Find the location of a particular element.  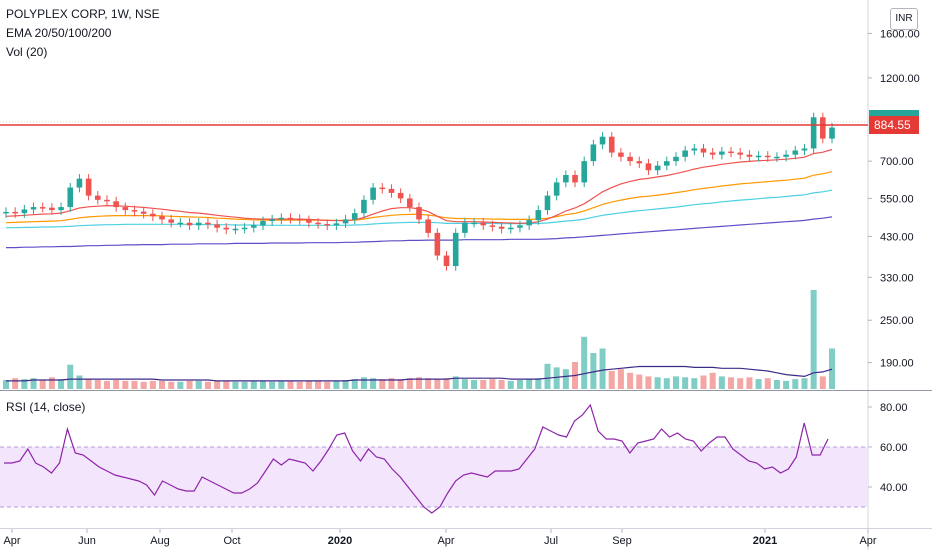

ema-legend: EMA 20/50/100/200 is located at coordinates (59, 33).